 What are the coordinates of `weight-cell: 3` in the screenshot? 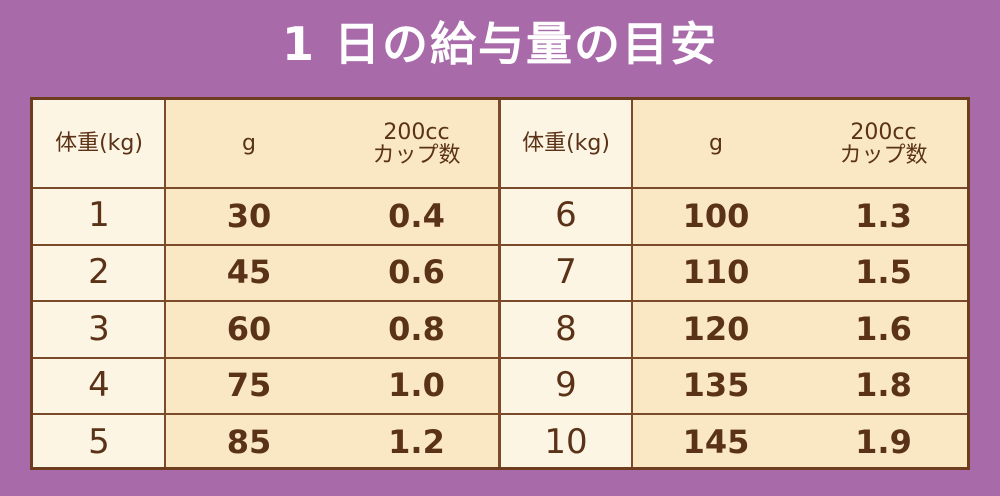 It's located at (99, 328).